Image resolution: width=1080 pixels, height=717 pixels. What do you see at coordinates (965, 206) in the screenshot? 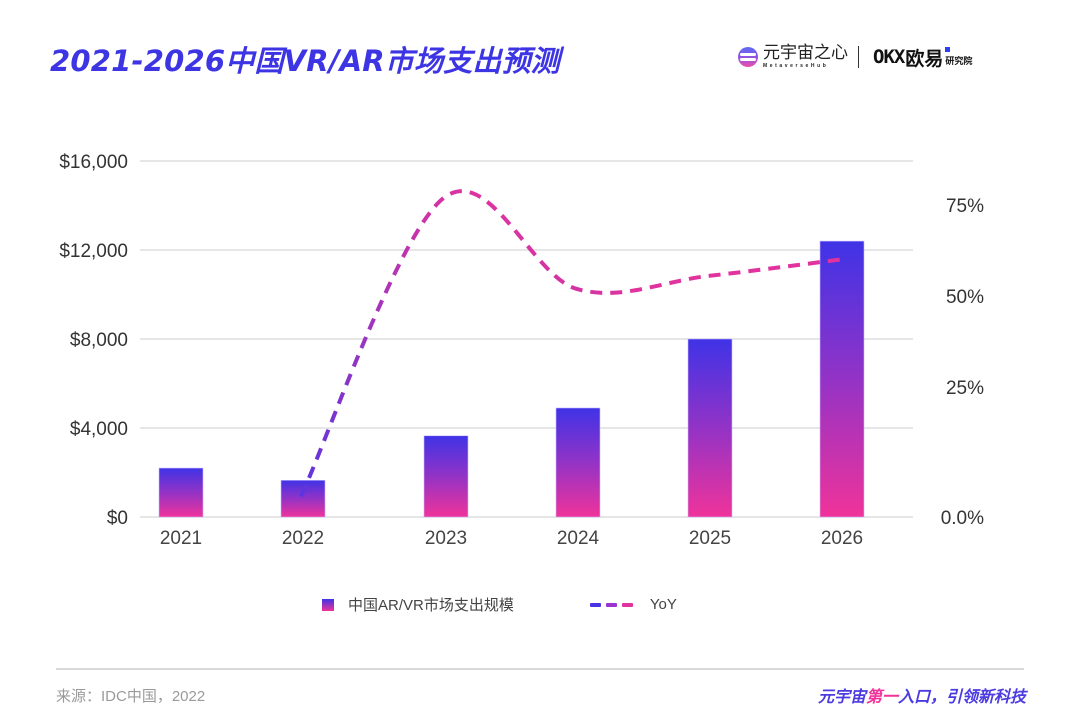
I see `right-axis-tick-label: 75%` at bounding box center [965, 206].